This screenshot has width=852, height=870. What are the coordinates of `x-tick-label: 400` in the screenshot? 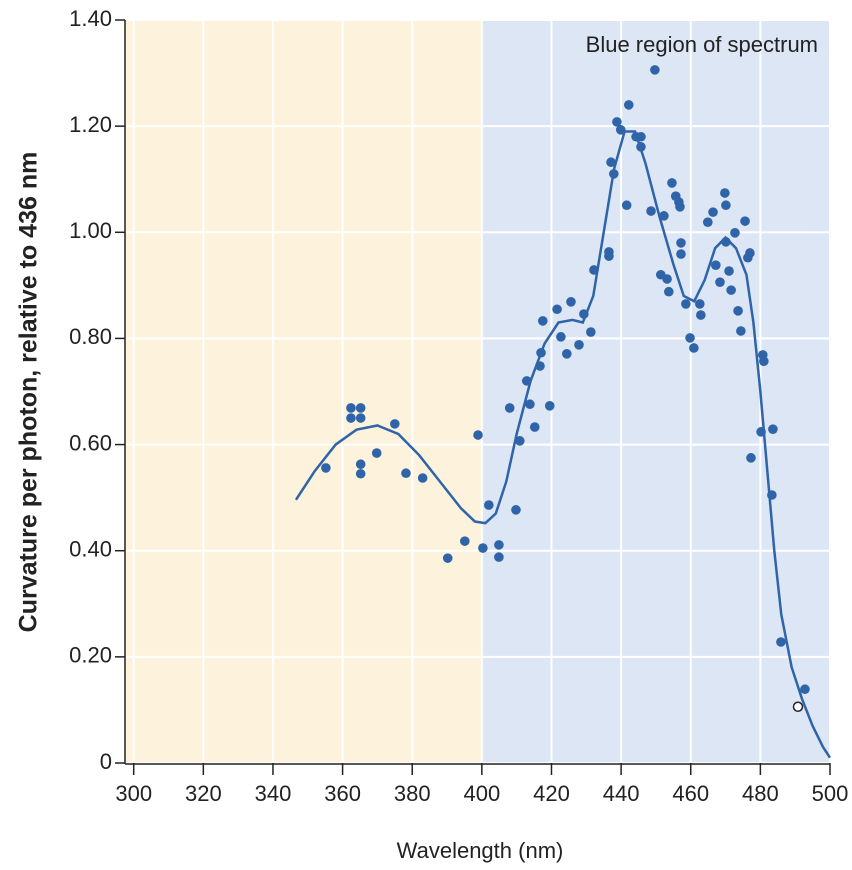 It's located at (481, 793).